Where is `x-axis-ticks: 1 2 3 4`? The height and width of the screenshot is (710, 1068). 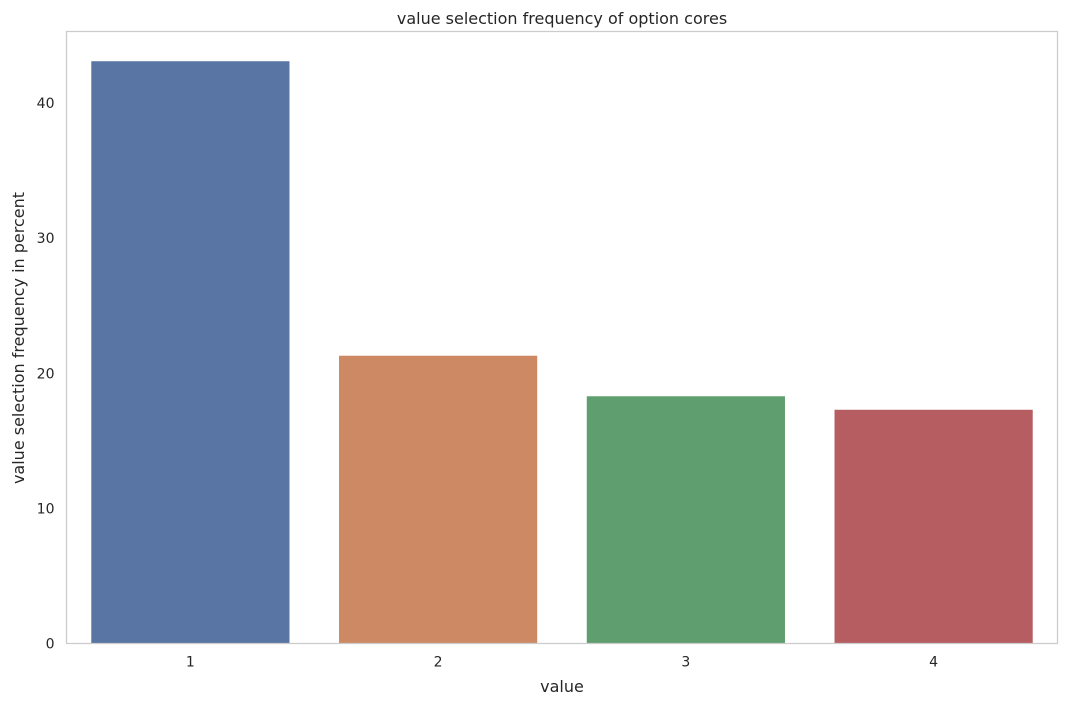 x-axis-ticks: 1 2 3 4 is located at coordinates (562, 663).